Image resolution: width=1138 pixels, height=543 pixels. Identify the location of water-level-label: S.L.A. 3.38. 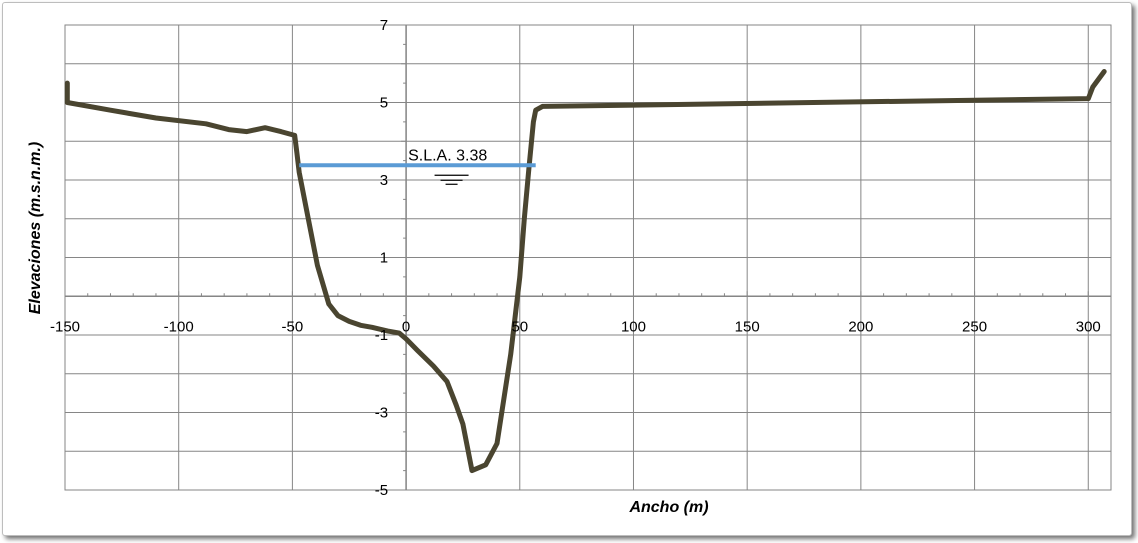
(447, 155).